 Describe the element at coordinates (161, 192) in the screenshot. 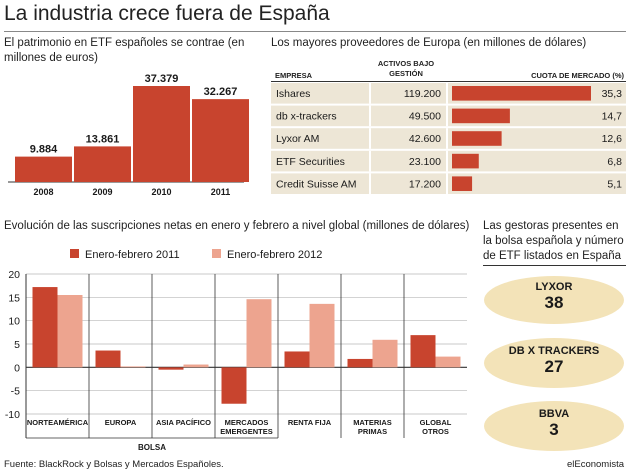

I see `x-tick-label: 2010` at that location.